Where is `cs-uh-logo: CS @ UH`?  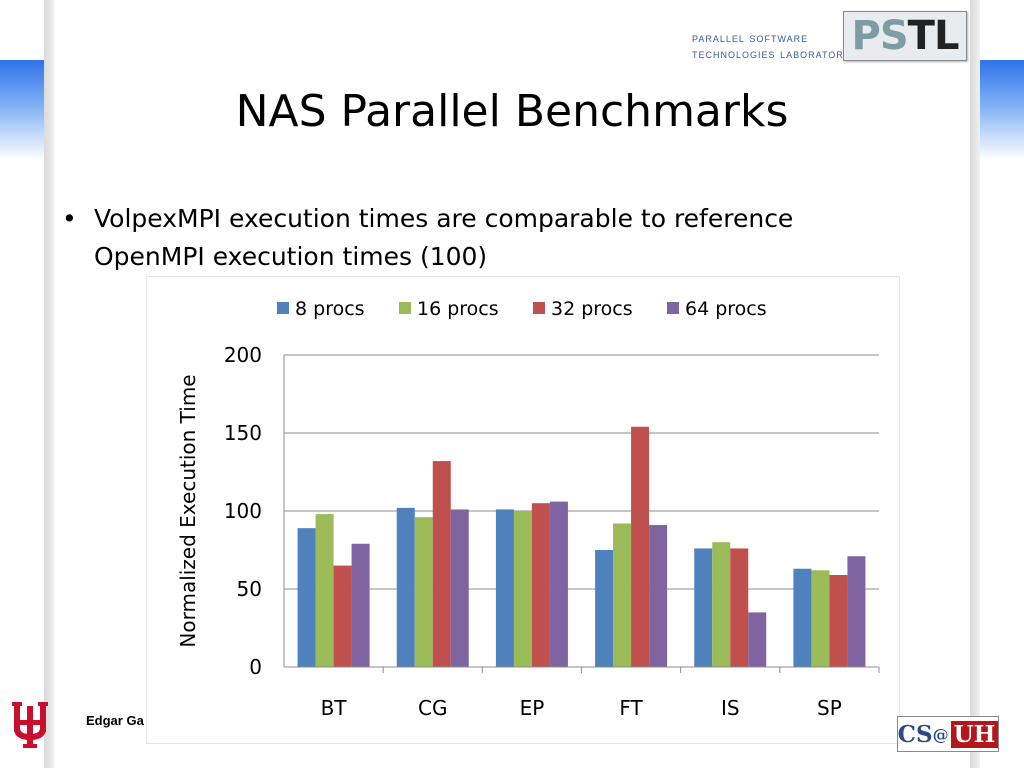
cs-uh-logo: CS @ UH is located at coordinates (948, 734).